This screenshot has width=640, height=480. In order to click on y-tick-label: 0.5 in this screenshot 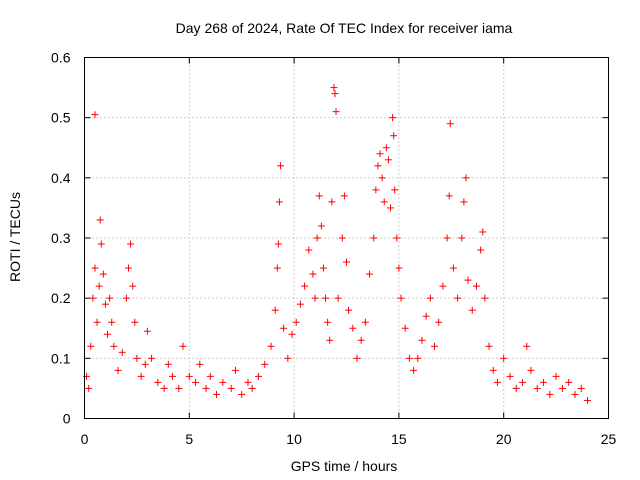, I will do `click(61, 118)`.